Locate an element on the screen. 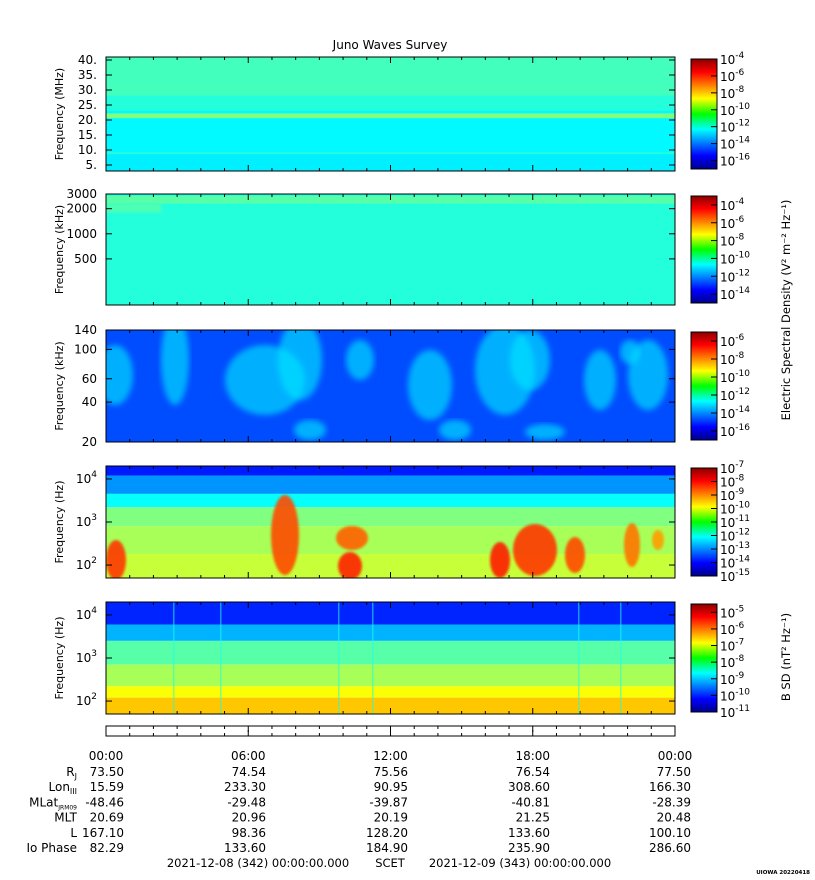 This screenshot has height=880, width=815. y-tick-label: 30. is located at coordinates (87, 90).